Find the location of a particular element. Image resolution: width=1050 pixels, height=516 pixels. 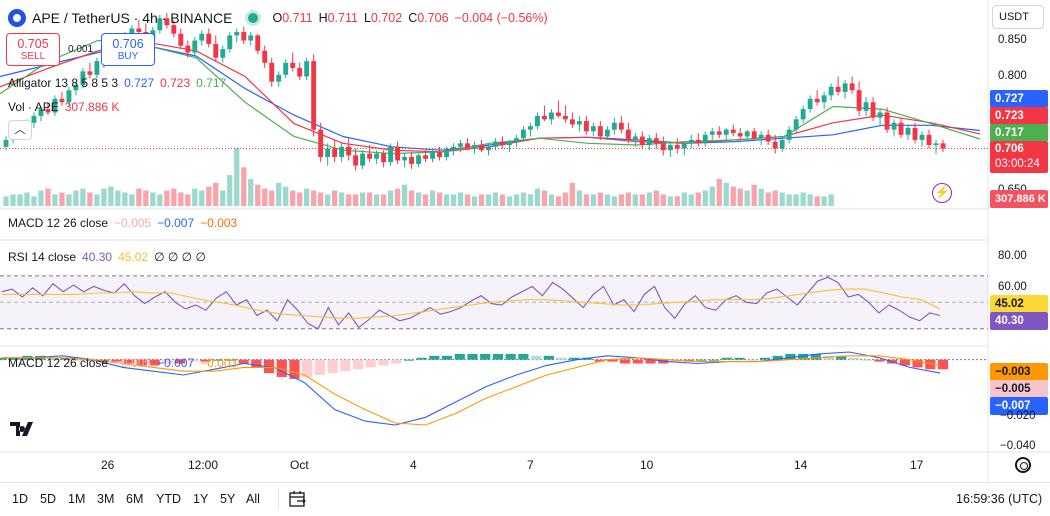

time-tick: 17 is located at coordinates (917, 465).